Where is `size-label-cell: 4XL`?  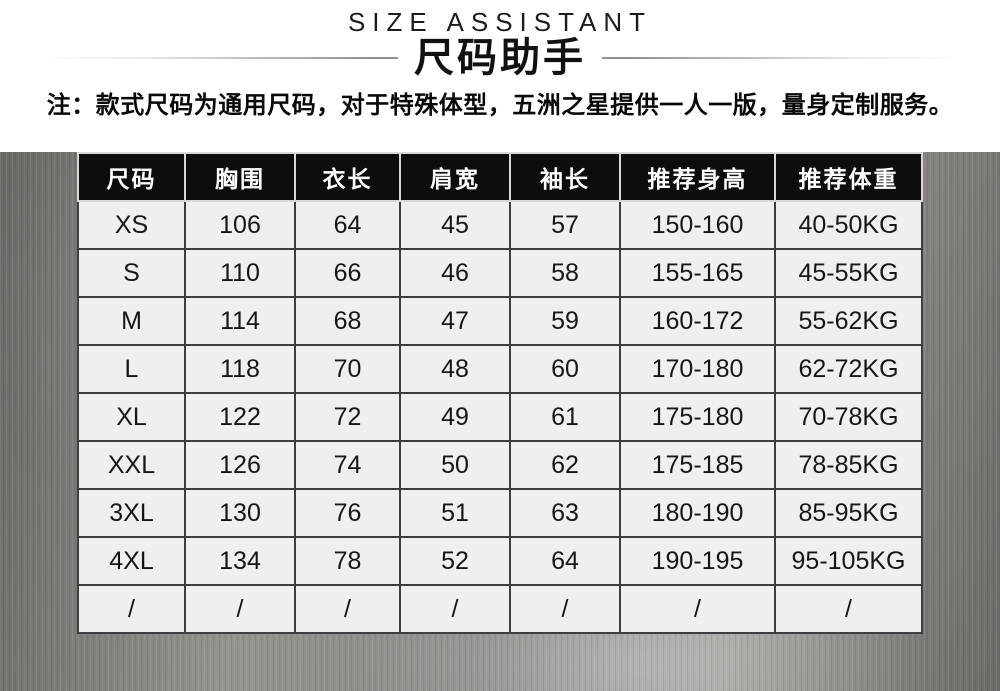
size-label-cell: 4XL is located at coordinates (131, 561).